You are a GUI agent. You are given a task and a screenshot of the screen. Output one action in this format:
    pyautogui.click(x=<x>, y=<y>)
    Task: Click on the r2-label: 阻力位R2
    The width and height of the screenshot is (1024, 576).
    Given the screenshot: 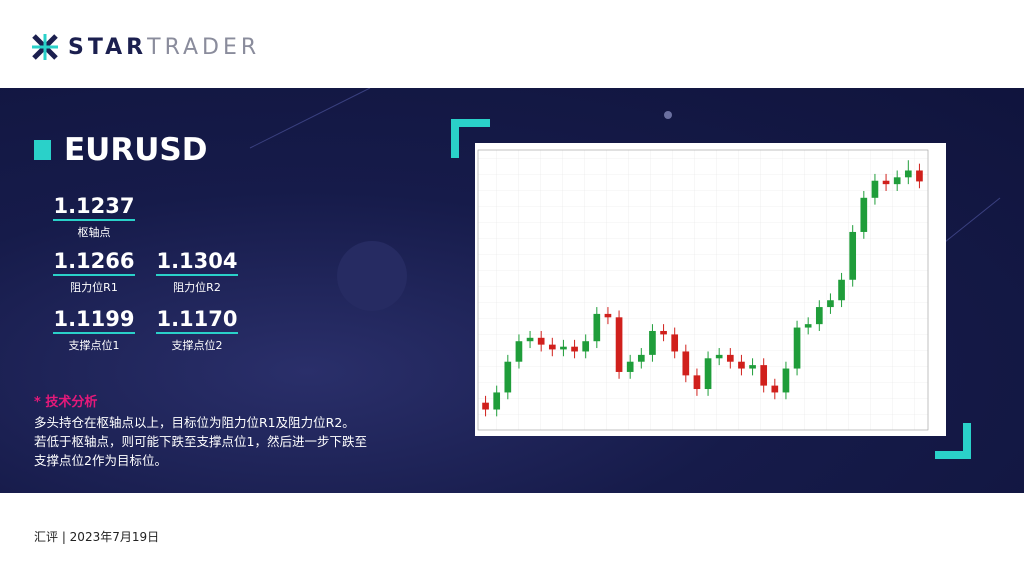 What is the action you would take?
    pyautogui.click(x=197, y=287)
    